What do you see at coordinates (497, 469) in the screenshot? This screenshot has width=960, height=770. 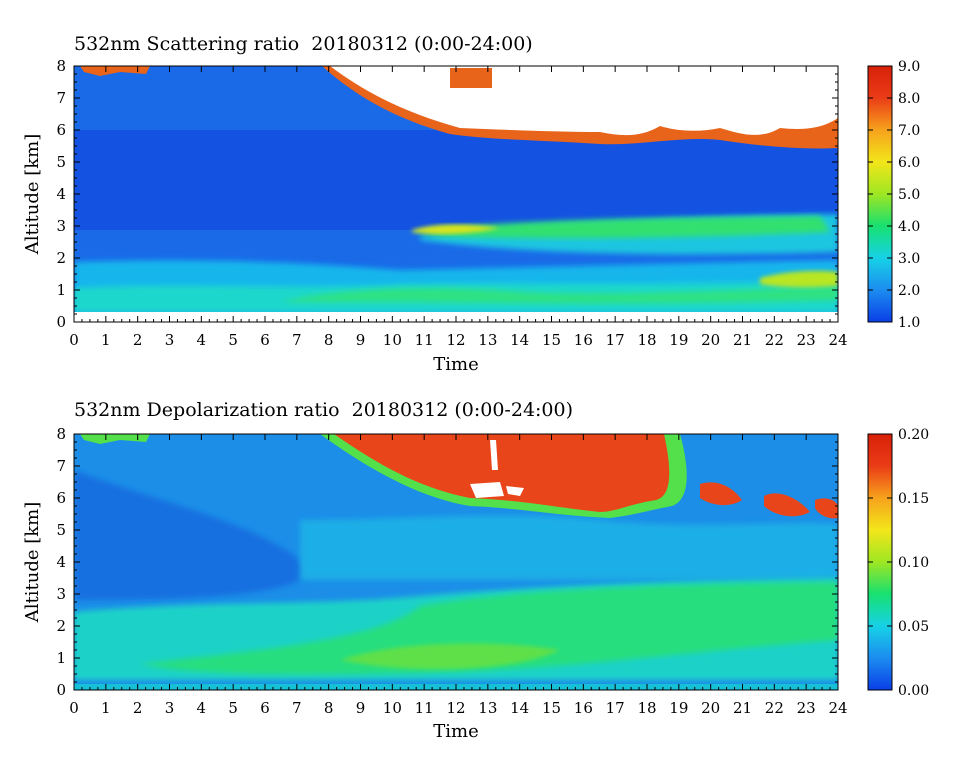 I see `ice-cloud-gaps` at bounding box center [497, 469].